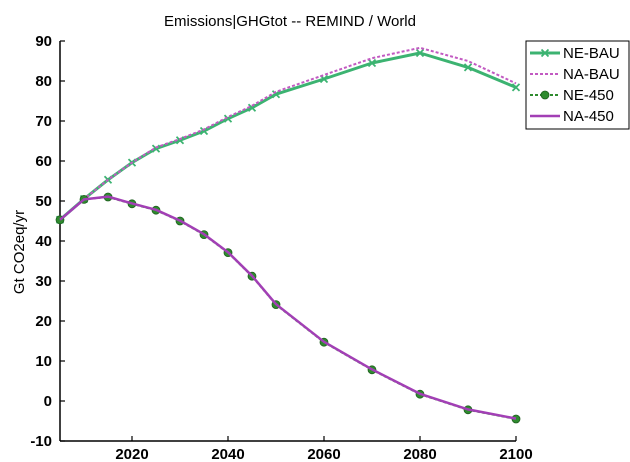 This screenshot has width=630, height=462. I want to click on legend-marker-ne-bau, so click(545, 53).